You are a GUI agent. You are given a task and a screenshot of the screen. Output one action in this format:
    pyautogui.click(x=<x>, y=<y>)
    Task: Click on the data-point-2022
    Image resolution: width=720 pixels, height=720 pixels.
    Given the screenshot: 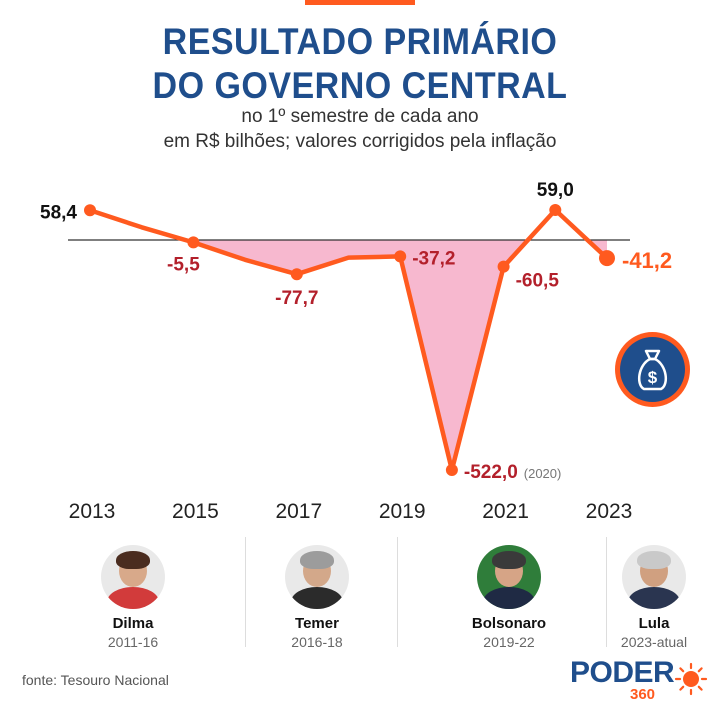 What is the action you would take?
    pyautogui.click(x=555, y=210)
    